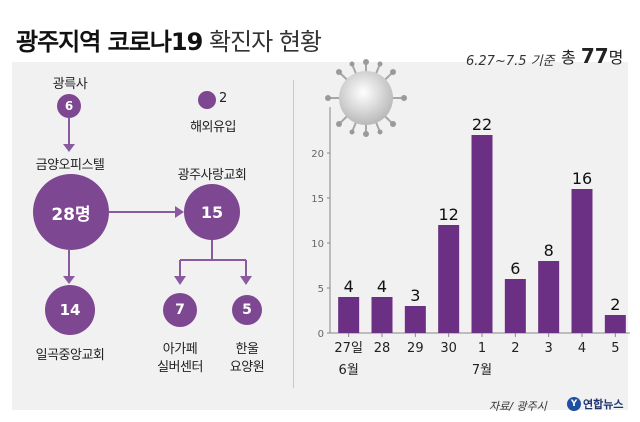  Describe the element at coordinates (212, 212) in the screenshot. I see `sarang-node: 15` at that location.